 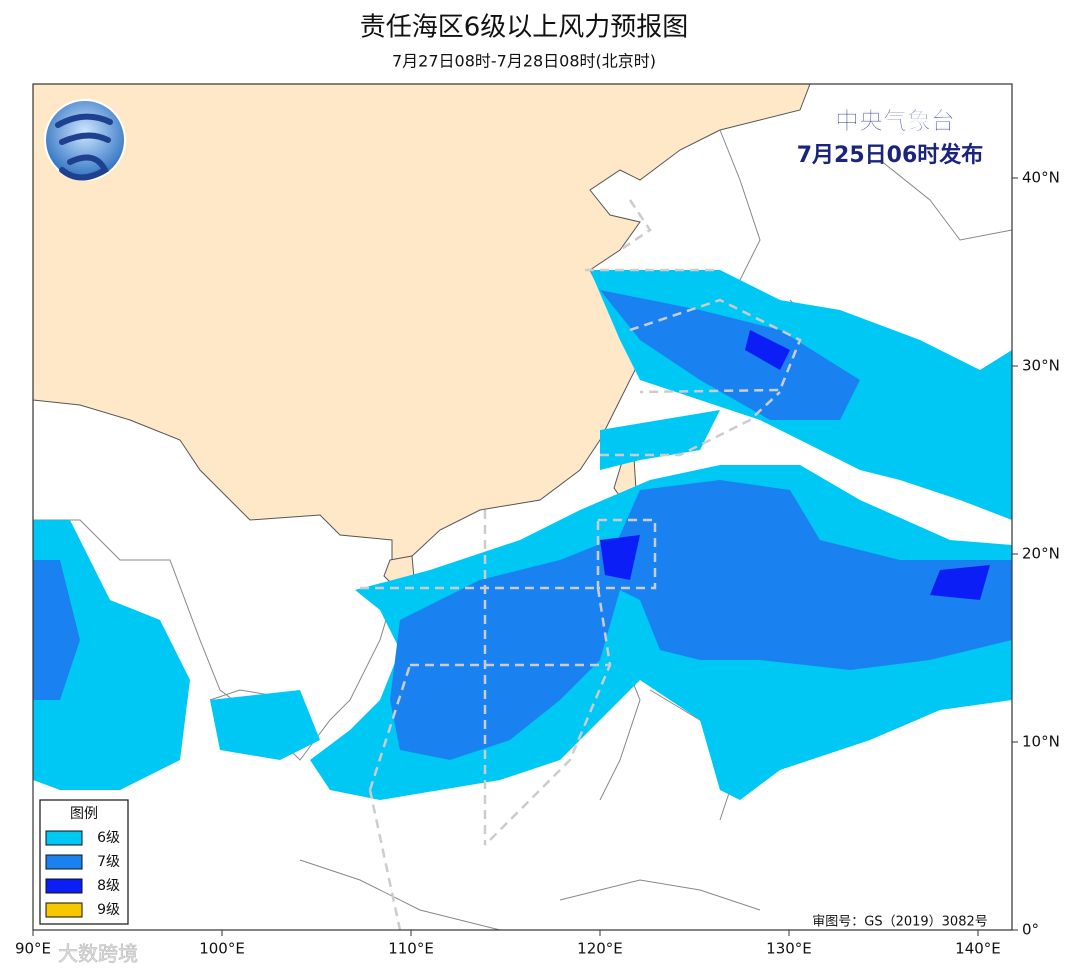 What do you see at coordinates (1041, 178) in the screenshot?
I see `lat-tick-label: 40°N` at bounding box center [1041, 178].